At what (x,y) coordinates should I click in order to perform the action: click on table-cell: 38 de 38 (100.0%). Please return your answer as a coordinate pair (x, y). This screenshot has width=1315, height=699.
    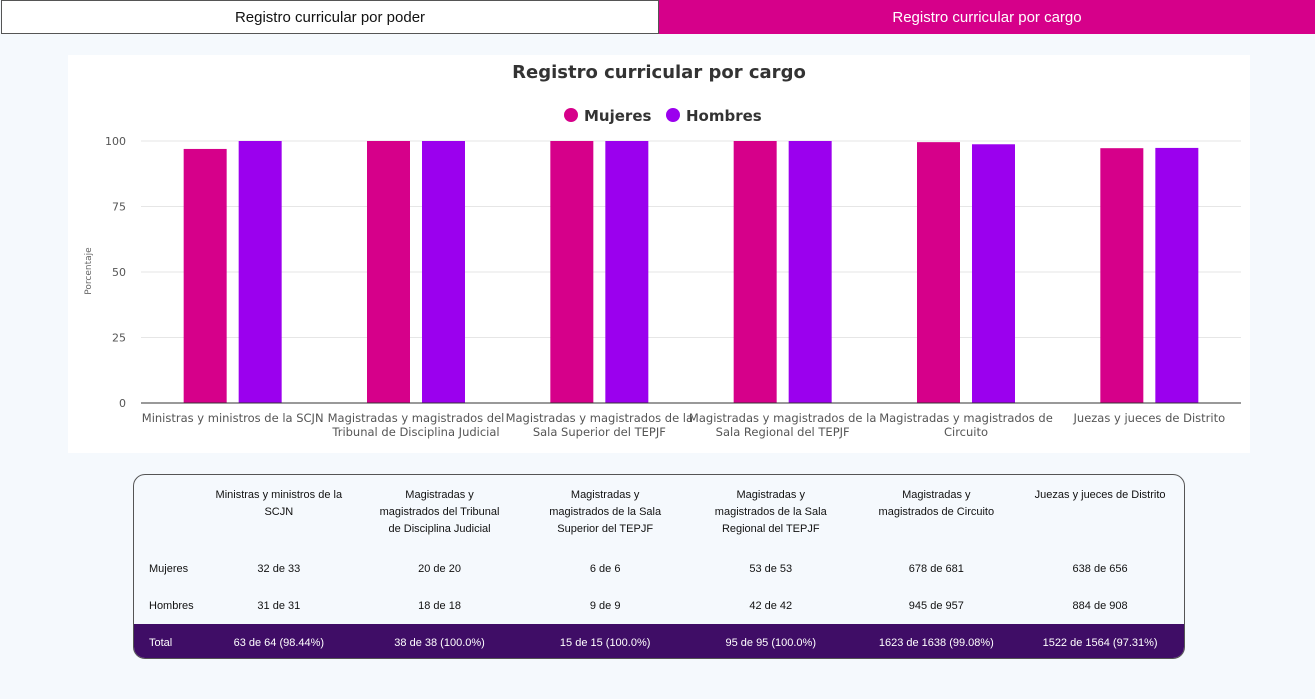
    Looking at the image, I should click on (439, 641).